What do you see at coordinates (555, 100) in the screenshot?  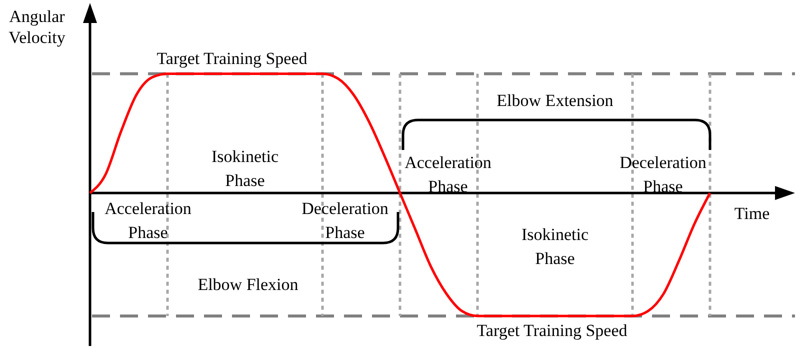 I see `annotation: Elbow Extension` at bounding box center [555, 100].